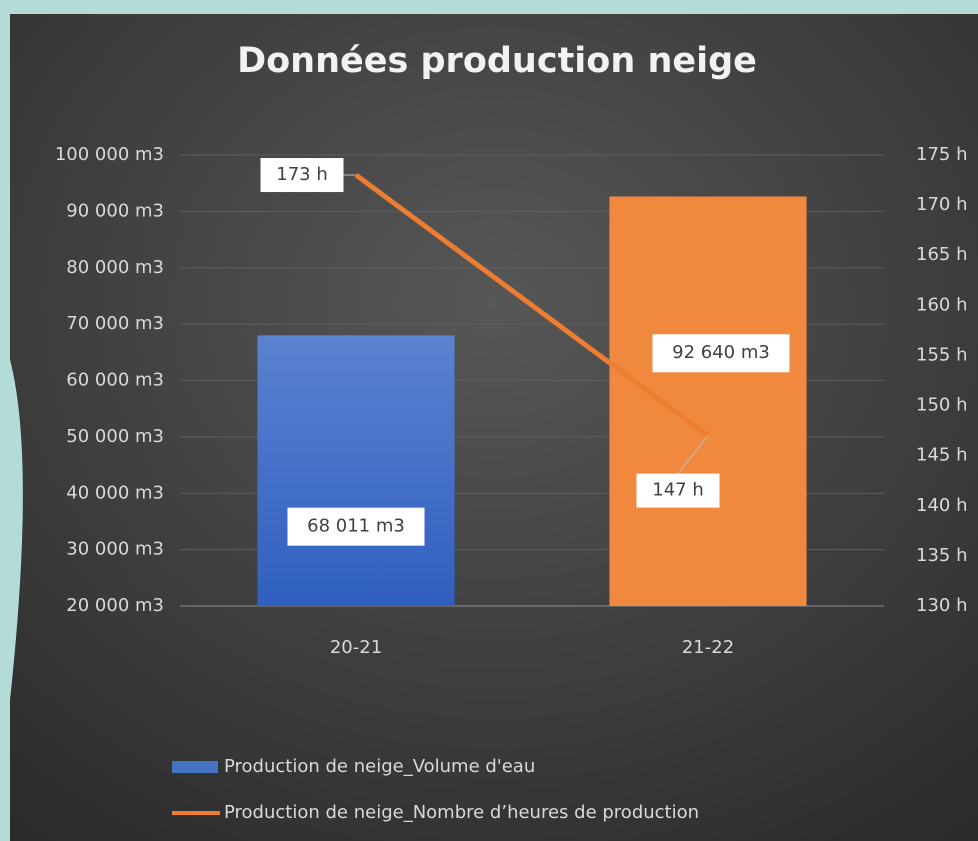 The width and height of the screenshot is (978, 841). Describe the element at coordinates (942, 605) in the screenshot. I see `y2-tick-label: 130 h` at that location.